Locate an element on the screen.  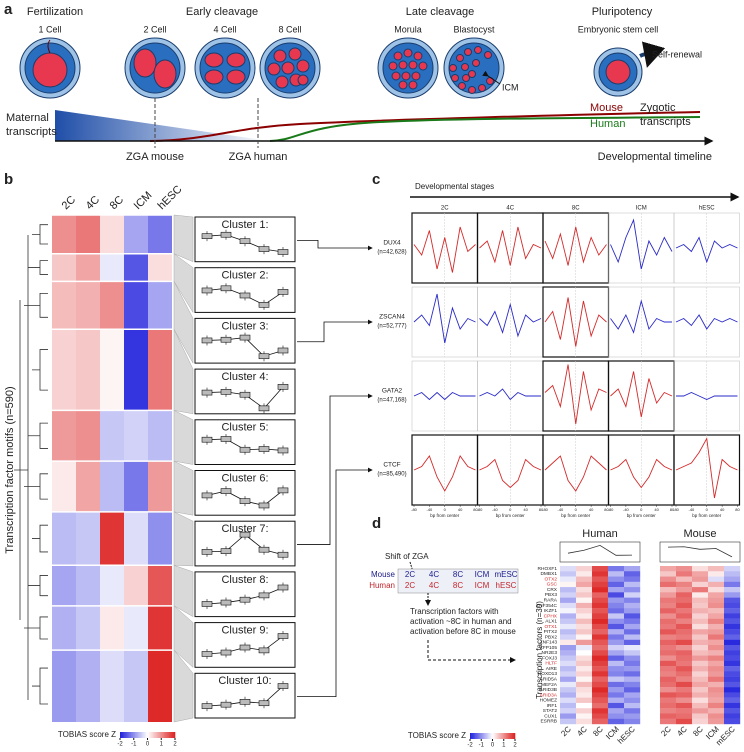
panel-label: d is located at coordinates (376, 523).